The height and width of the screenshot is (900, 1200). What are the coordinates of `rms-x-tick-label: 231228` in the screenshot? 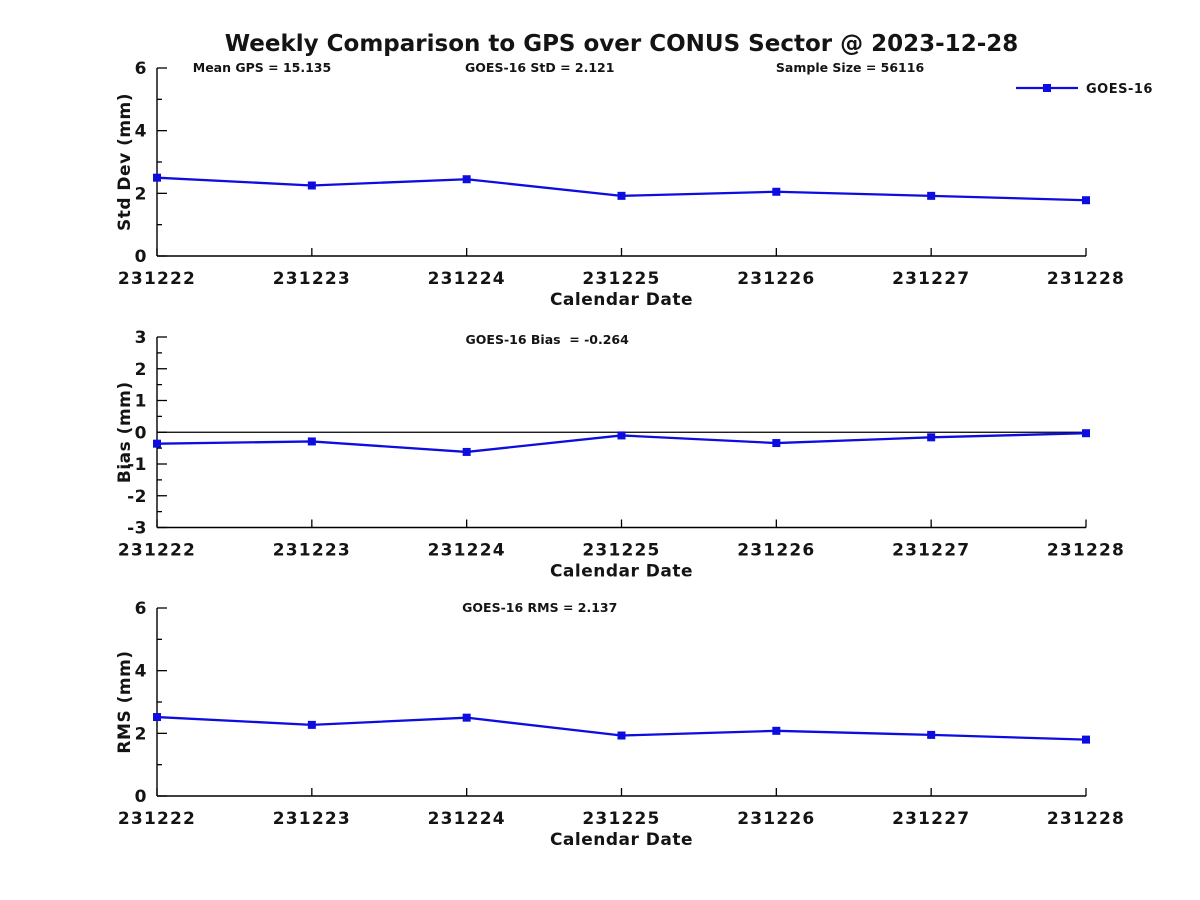 It's located at (1086, 819).